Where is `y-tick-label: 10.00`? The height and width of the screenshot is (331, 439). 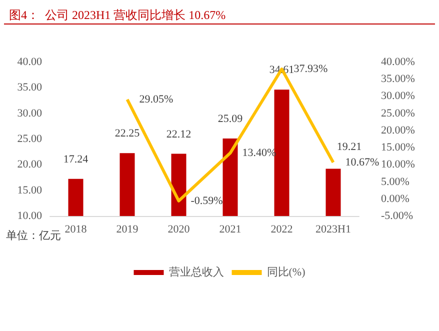
y-tick-label: 10.00 is located at coordinates (29, 216).